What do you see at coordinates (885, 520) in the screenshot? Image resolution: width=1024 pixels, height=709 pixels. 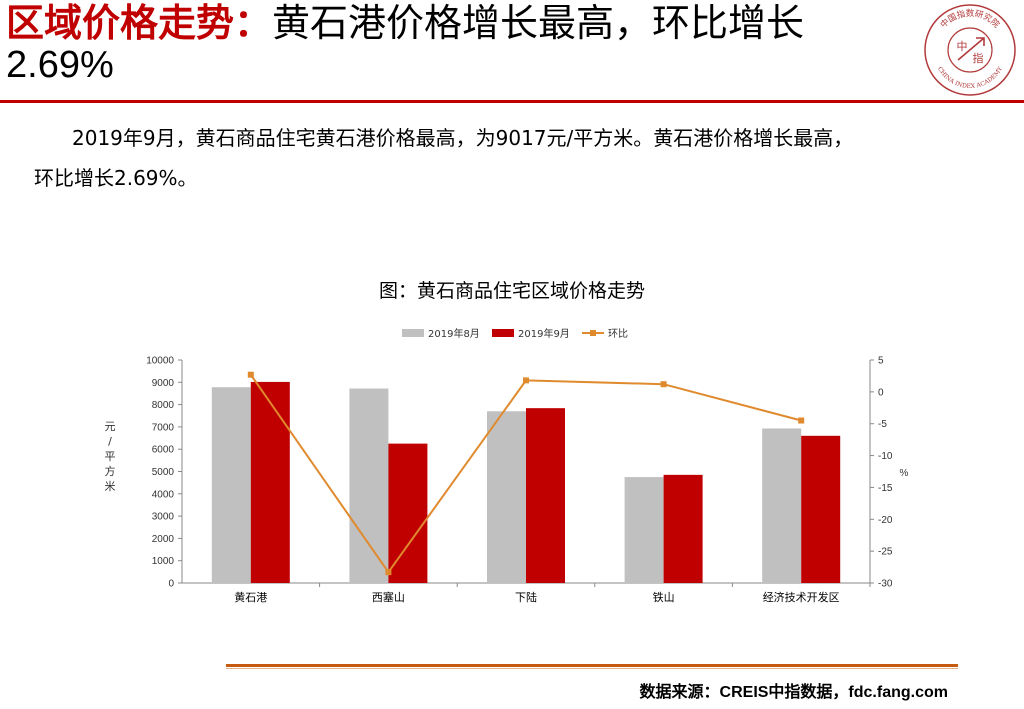 I see `y2-tick-label: -20` at bounding box center [885, 520].